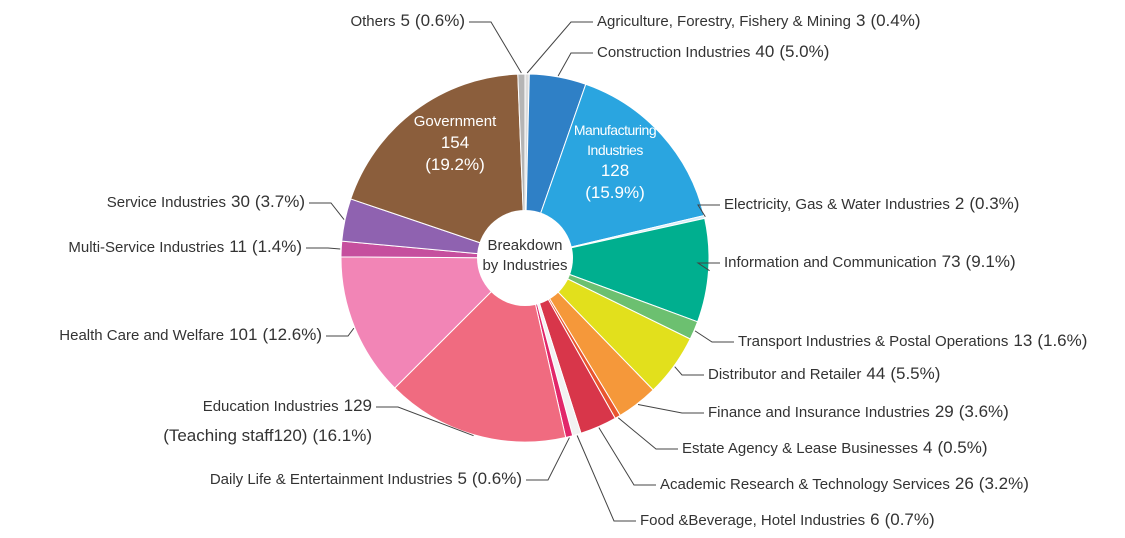 The height and width of the screenshot is (538, 1125). I want to click on category-label: Transport Industries & Postal Operations, so click(873, 341).